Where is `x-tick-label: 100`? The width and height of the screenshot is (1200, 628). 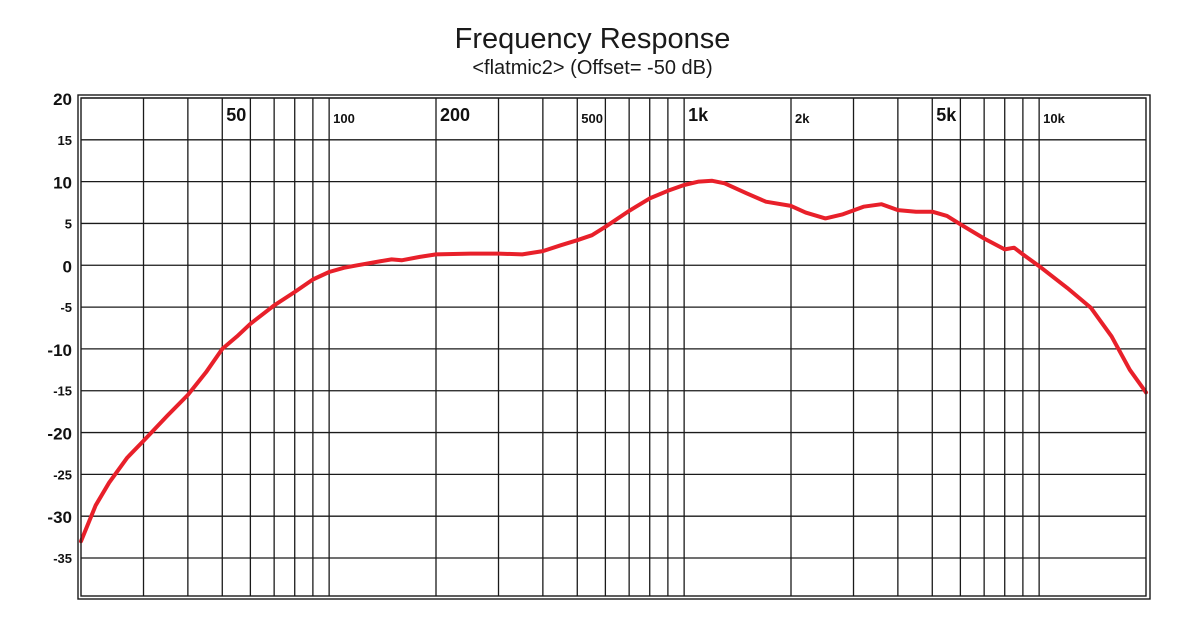 x-tick-label: 100 is located at coordinates (344, 118).